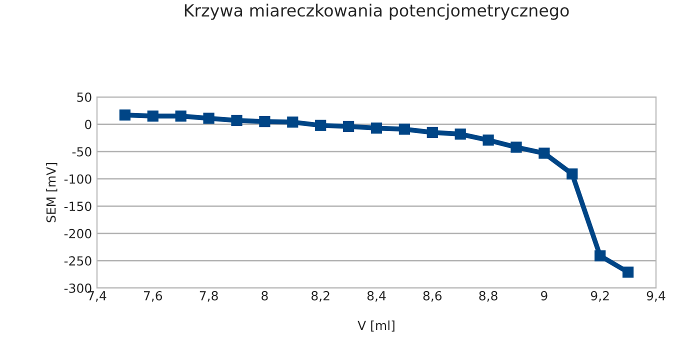 The height and width of the screenshot is (339, 694). I want to click on x-tick-label: 7,6, so click(153, 296).